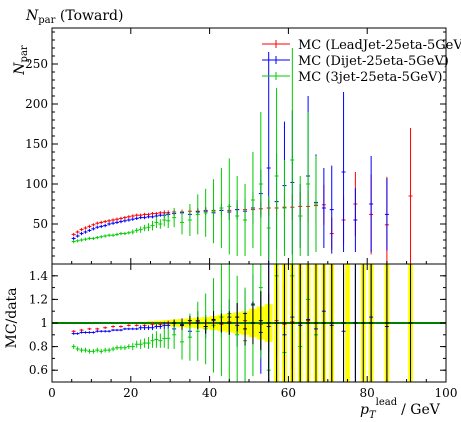  Describe the element at coordinates (38, 276) in the screenshot. I see `ratio-tick-label: 1.4` at that location.